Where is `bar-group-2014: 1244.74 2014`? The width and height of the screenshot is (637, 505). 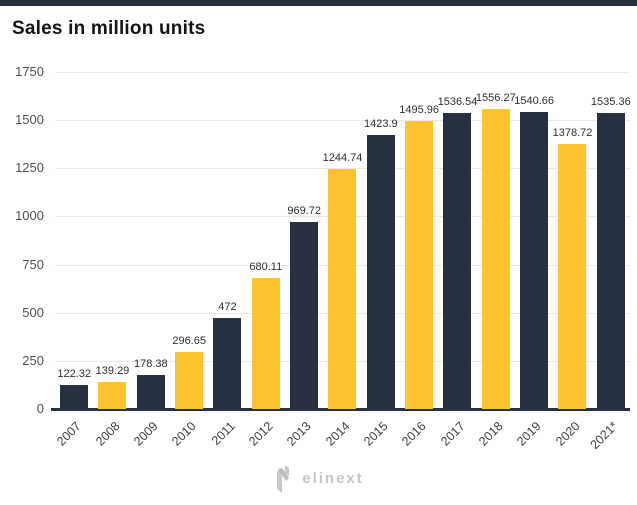 bar-group-2014: 1244.74 2014 is located at coordinates (342, 260).